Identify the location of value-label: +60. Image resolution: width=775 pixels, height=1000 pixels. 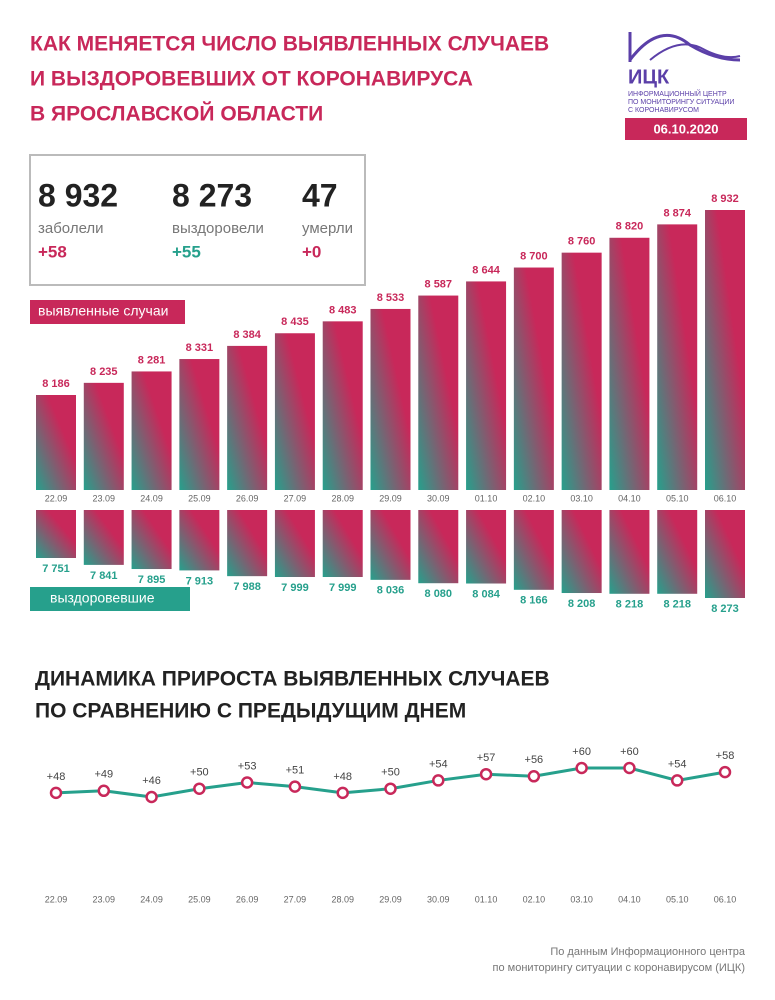
(629, 752).